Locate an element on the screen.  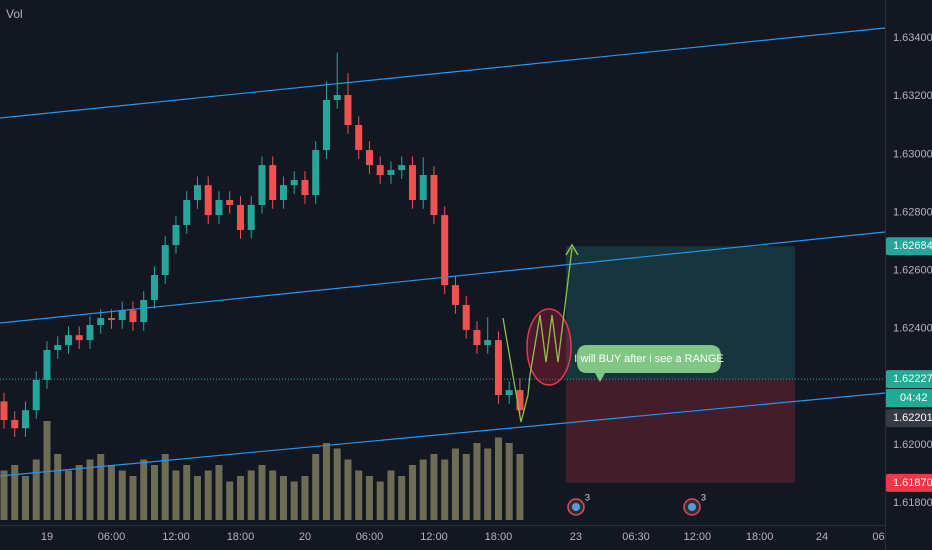
arrow-head is located at coordinates (572, 249).